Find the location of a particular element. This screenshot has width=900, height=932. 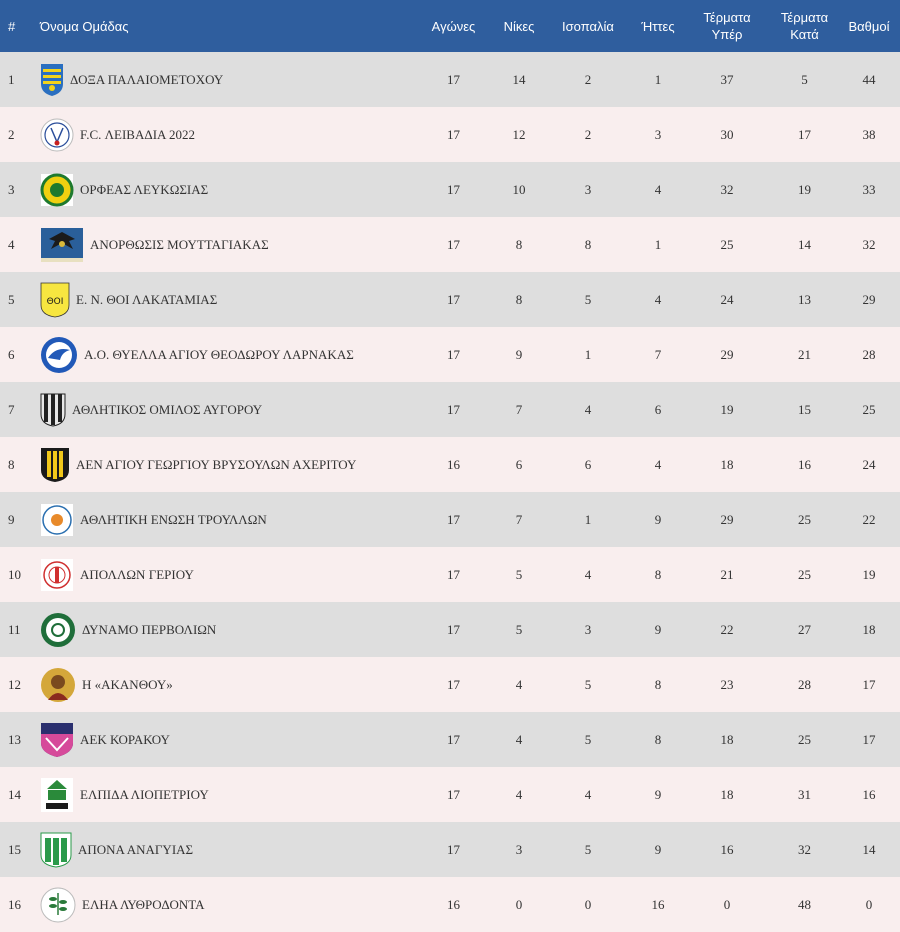

team-info: ΘΟΙ Ε. Ν. ΘΟΙ ΛΑΚΑΤΑΜΙΑΣ is located at coordinates (226, 300).